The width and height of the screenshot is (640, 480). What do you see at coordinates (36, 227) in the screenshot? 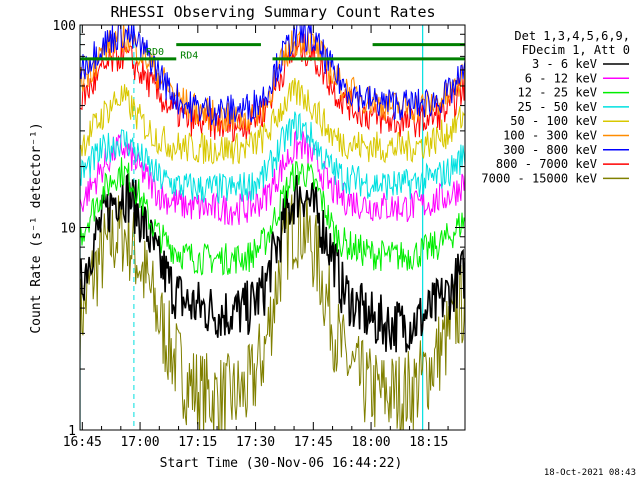
I see `y-axis-label: Count Rate (s⁻¹ detector⁻¹)` at bounding box center [36, 227].